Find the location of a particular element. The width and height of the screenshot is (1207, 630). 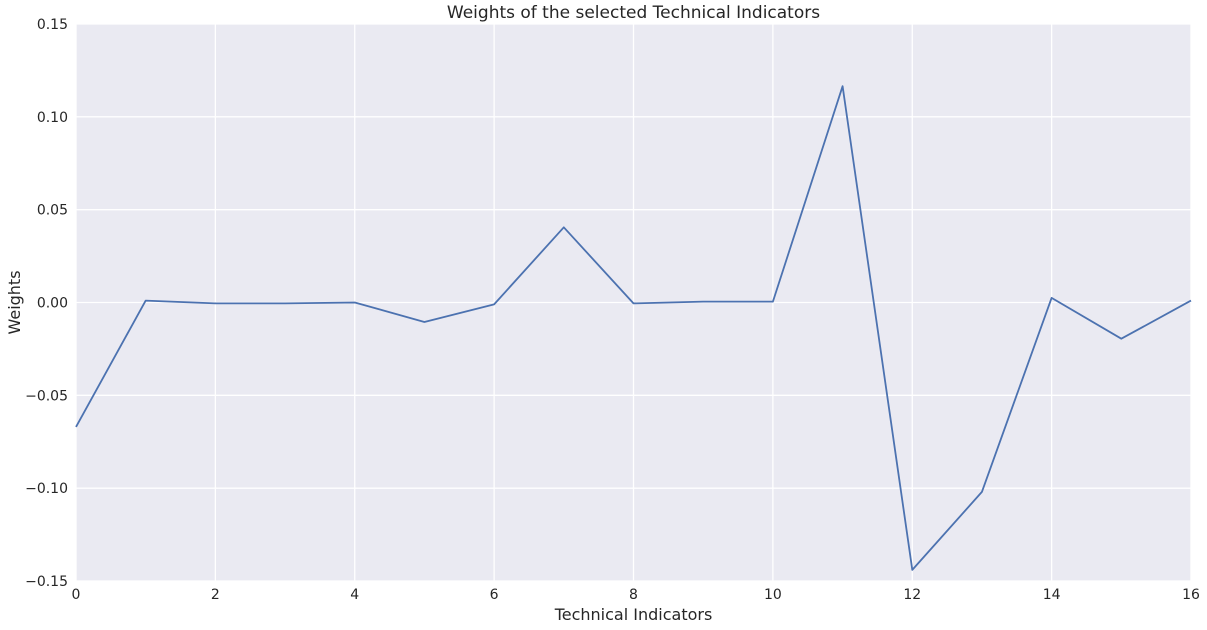

x-tick-label: 2 is located at coordinates (215, 595).